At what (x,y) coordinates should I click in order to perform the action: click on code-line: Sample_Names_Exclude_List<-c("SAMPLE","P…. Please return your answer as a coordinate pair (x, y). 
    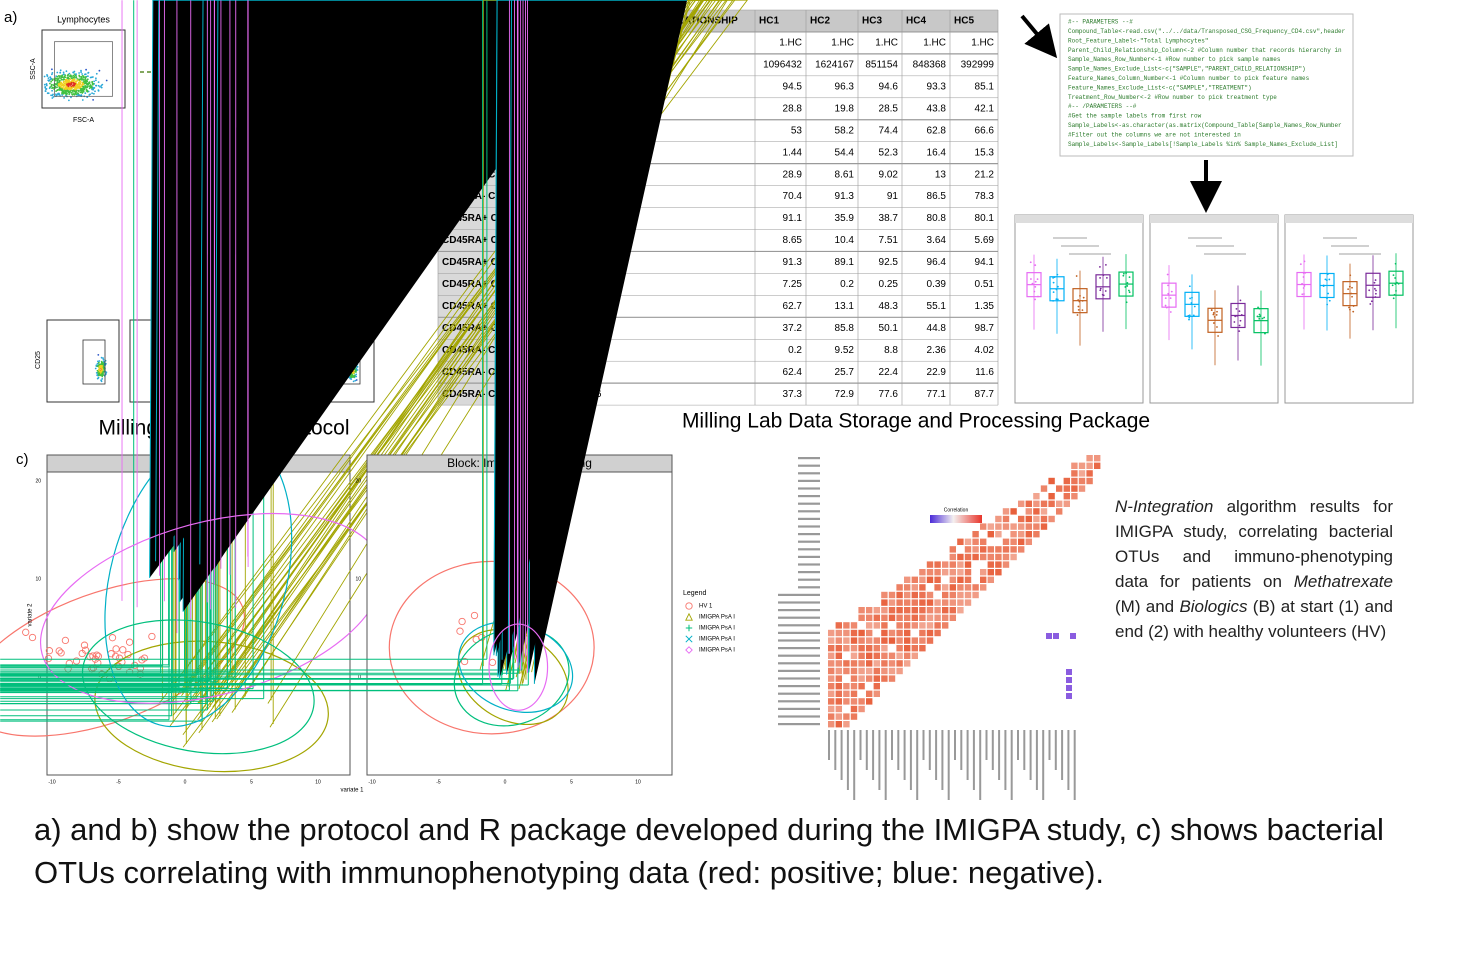
    Looking at the image, I should click on (1187, 69).